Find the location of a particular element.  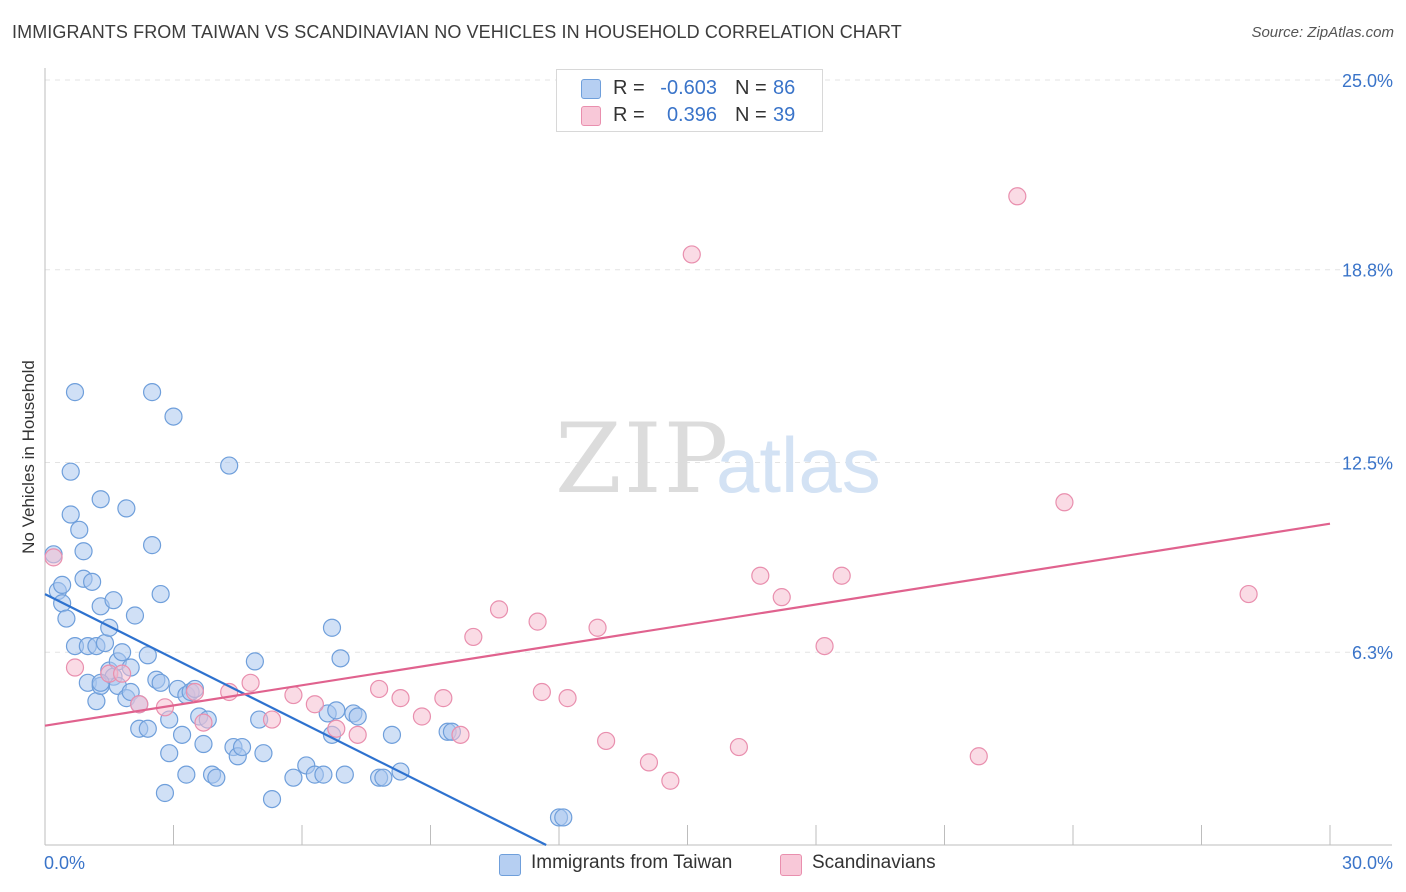

legend-r-value: -0.603 is located at coordinates (688, 88).